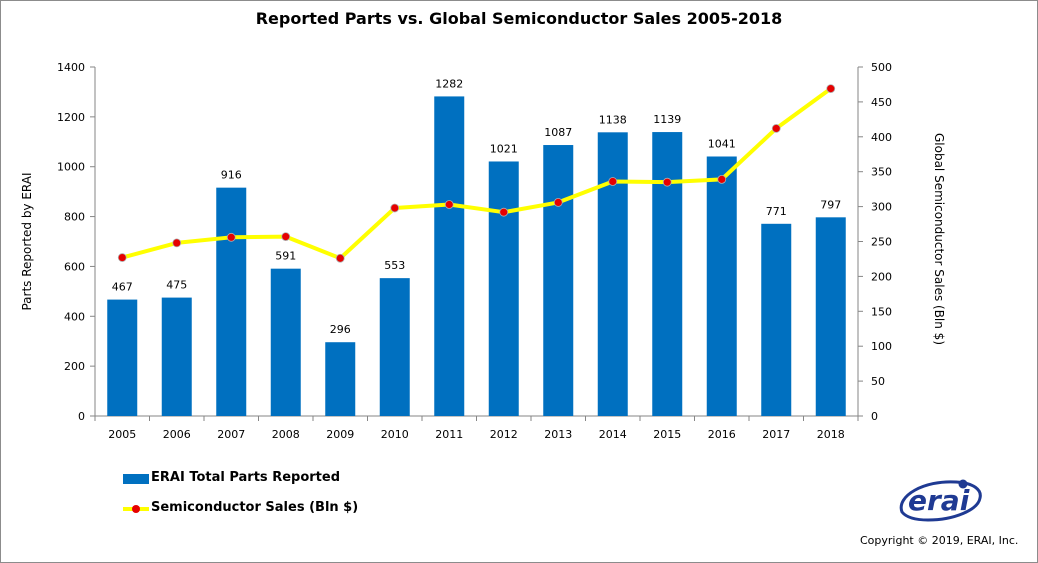 The height and width of the screenshot is (563, 1038). Describe the element at coordinates (231, 434) in the screenshot. I see `x-tick-label: 2007` at that location.